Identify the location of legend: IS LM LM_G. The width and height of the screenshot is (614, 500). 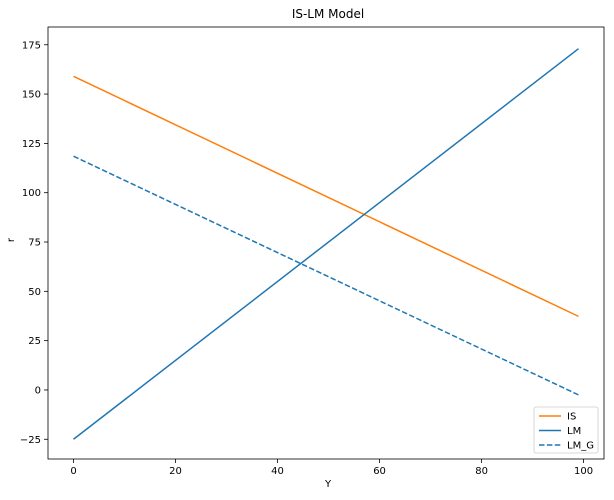
(566, 430).